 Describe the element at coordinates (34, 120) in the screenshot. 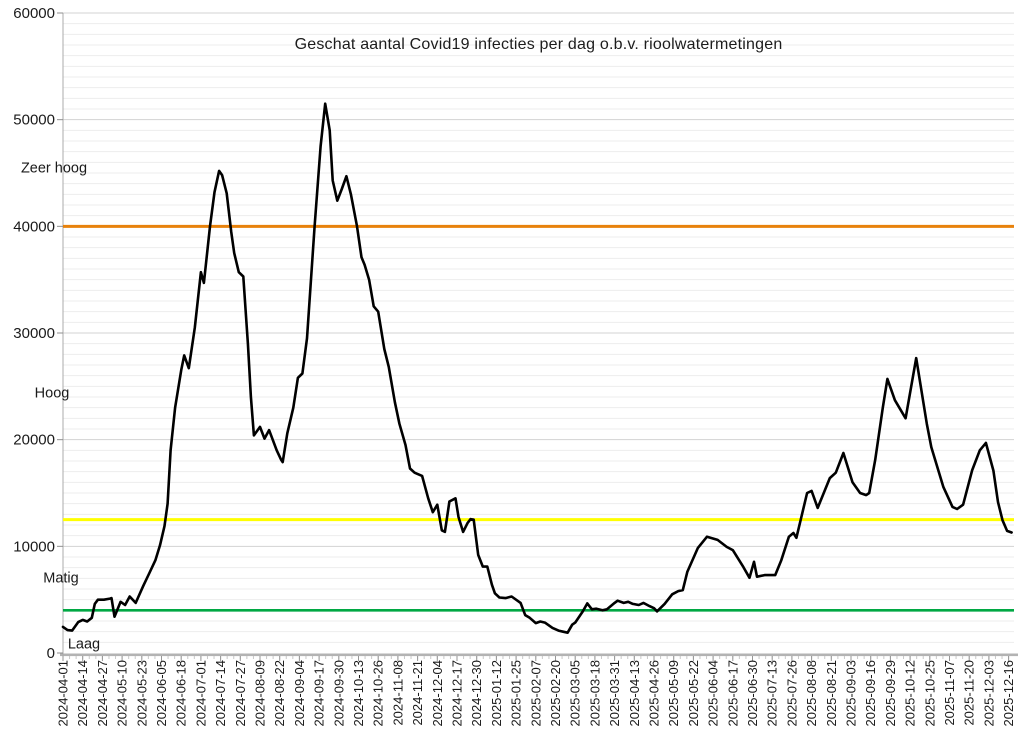

I see `y-tick-label: 50000` at that location.